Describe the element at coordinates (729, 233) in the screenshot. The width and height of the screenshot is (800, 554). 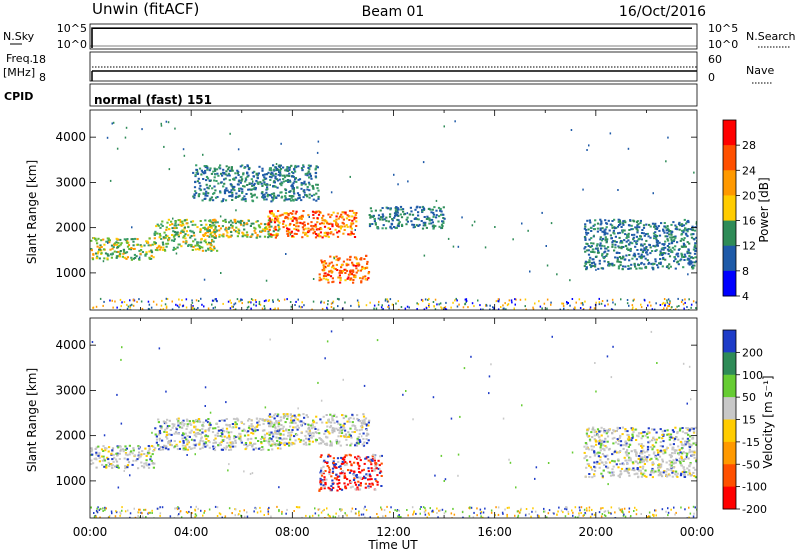
I see `colorbar-swatch` at that location.